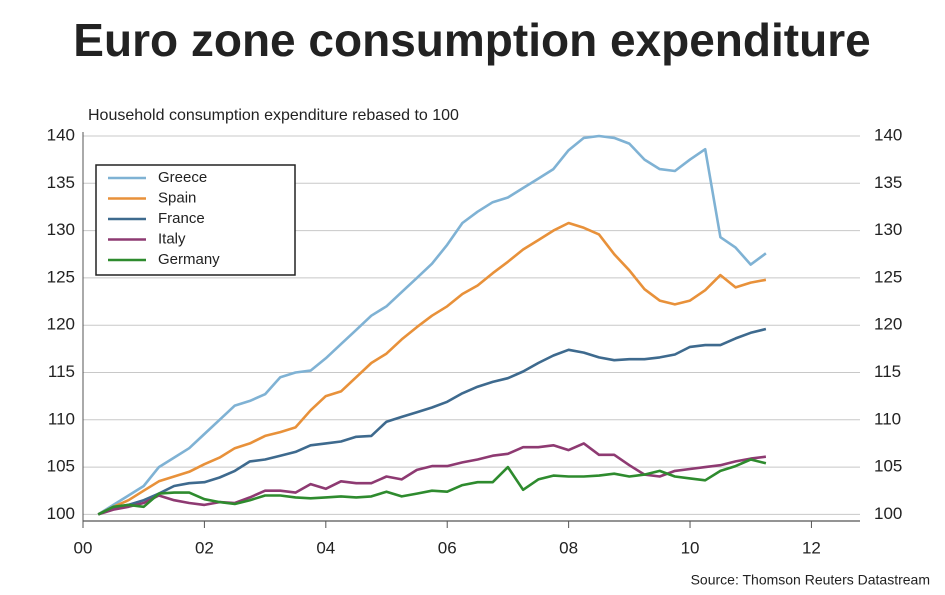 Image resolution: width=945 pixels, height=595 pixels. I want to click on y-tick-label: 120, so click(61, 324).